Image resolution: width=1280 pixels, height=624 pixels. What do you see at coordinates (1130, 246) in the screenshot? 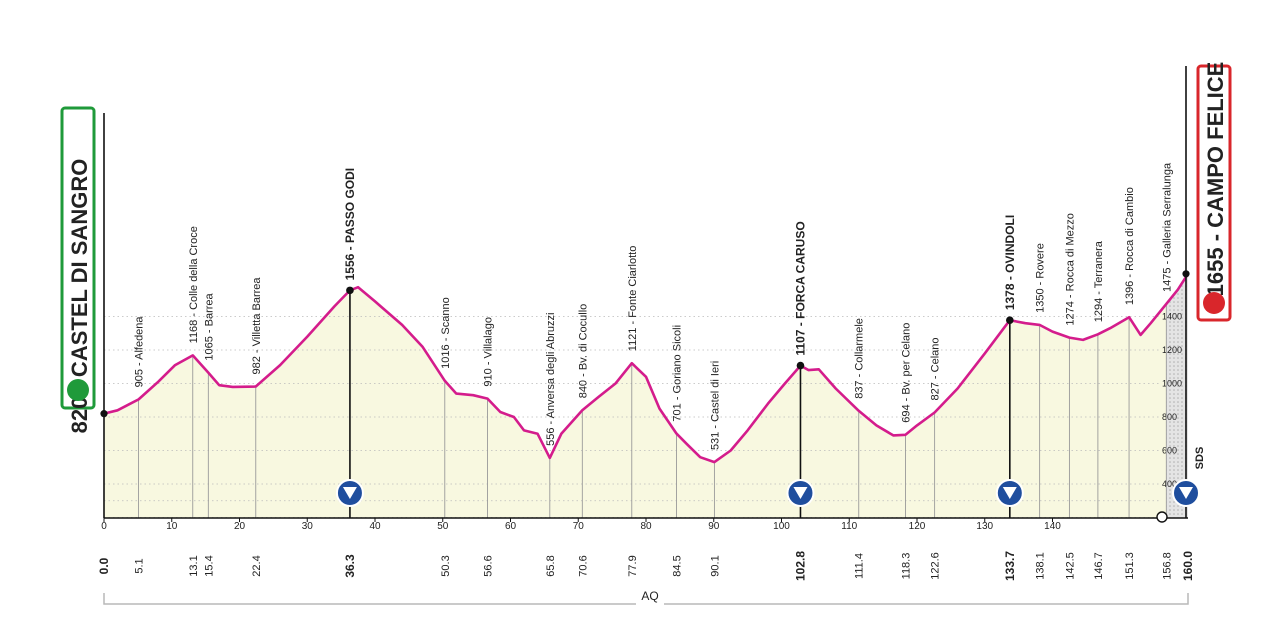
I see `place-label: 1396 - Rocca di Cambio` at bounding box center [1130, 246].